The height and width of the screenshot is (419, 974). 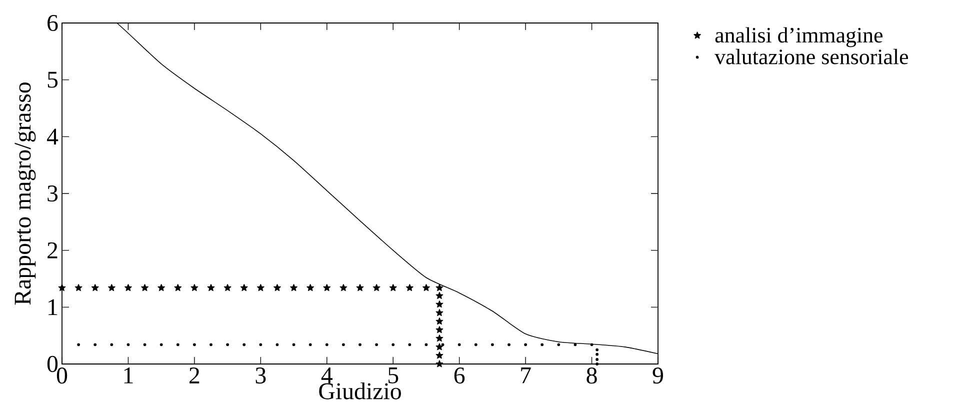 What do you see at coordinates (657, 376) in the screenshot?
I see `x-tick-label: 9` at bounding box center [657, 376].